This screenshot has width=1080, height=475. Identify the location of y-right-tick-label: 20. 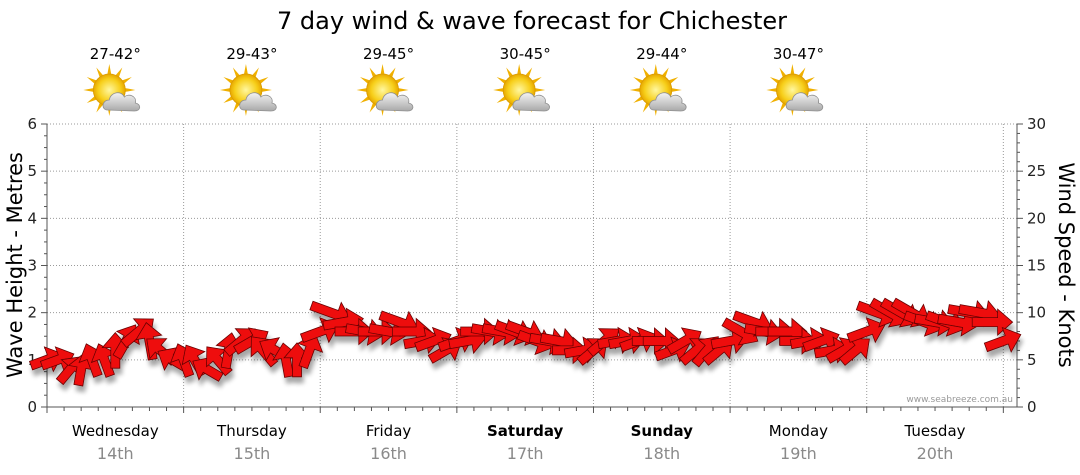
(1036, 218).